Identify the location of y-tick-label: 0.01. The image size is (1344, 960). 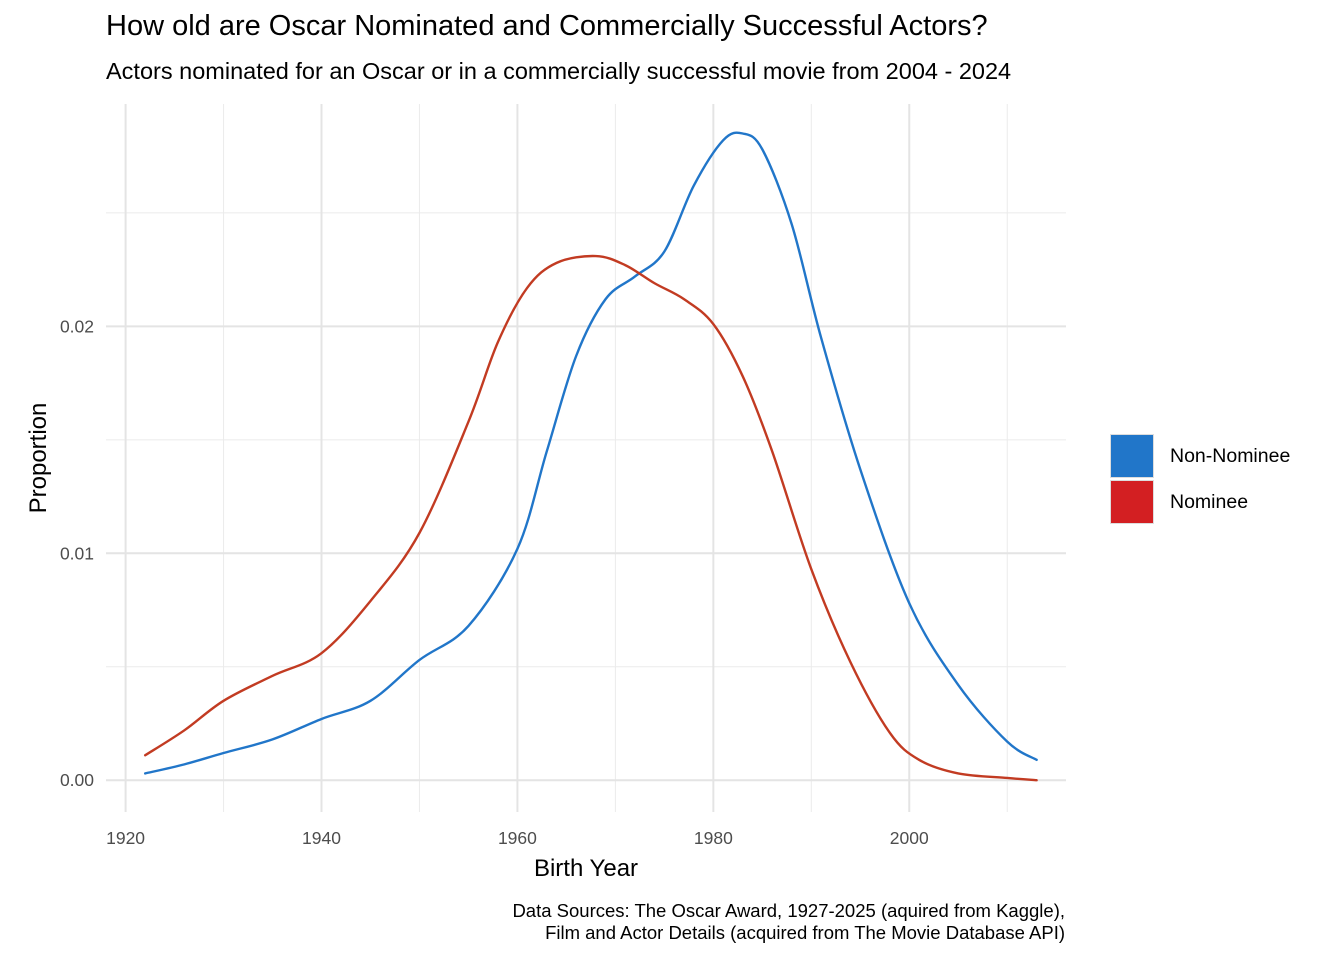
(77, 553).